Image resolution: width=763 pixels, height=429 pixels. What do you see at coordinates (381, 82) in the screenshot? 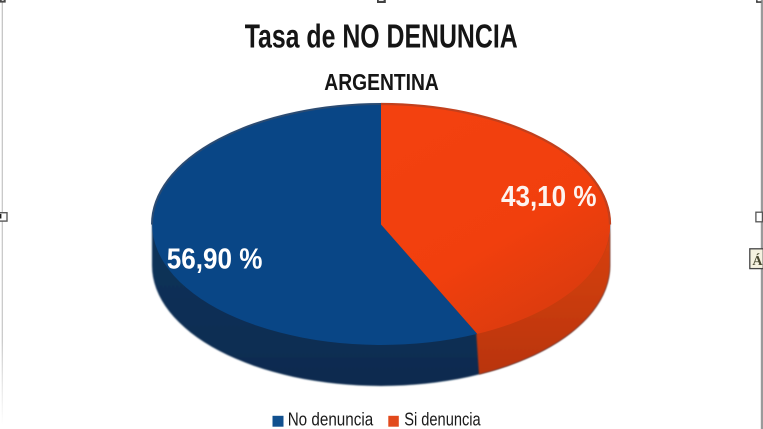
I see `svg-text: ARGENTINA` at bounding box center [381, 82].